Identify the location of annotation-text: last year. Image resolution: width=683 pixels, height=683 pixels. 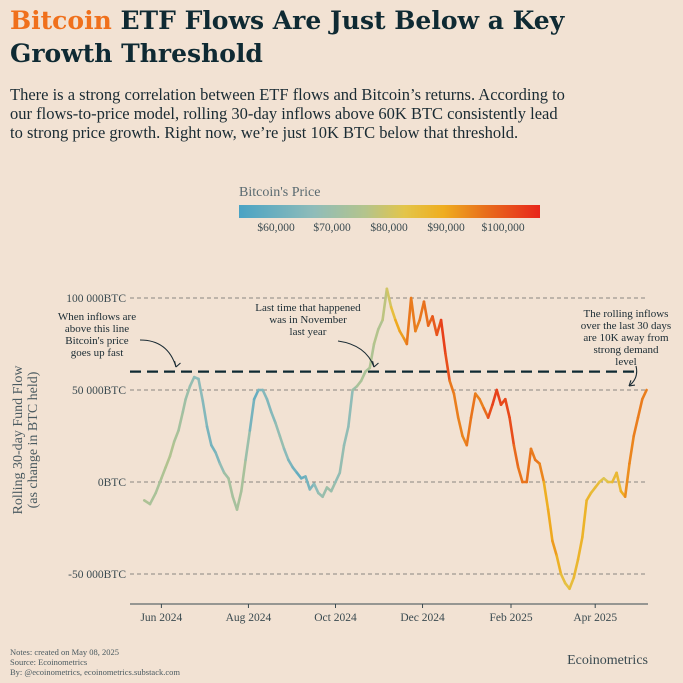
(308, 332).